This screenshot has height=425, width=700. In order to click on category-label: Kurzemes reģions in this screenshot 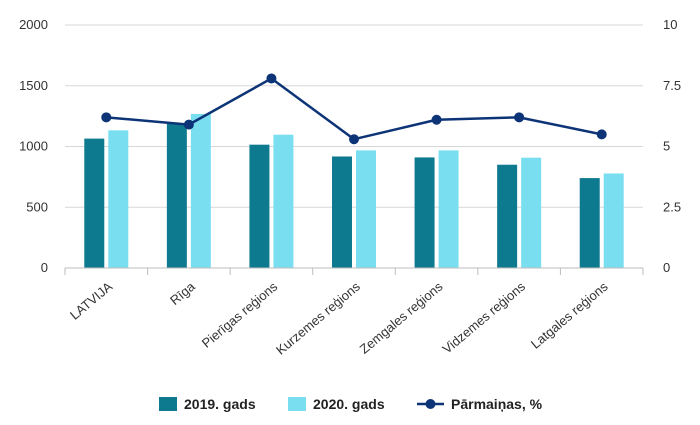, I will do `click(318, 317)`.